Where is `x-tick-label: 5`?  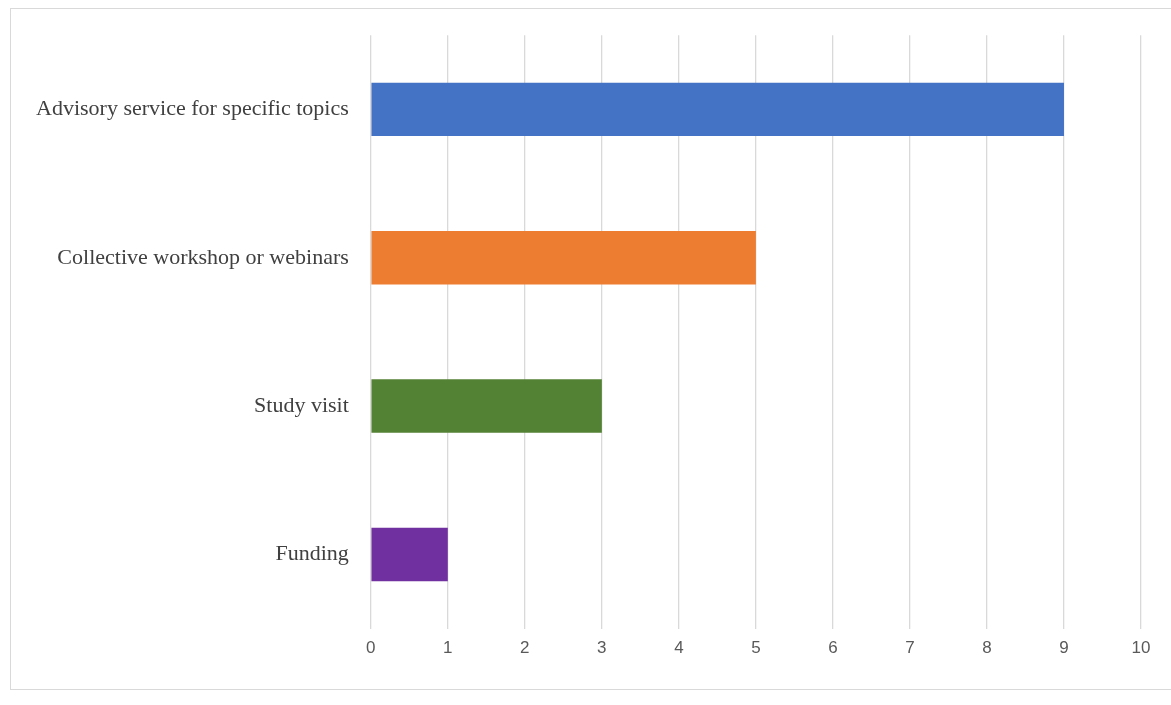
x-tick-label: 5 is located at coordinates (756, 648).